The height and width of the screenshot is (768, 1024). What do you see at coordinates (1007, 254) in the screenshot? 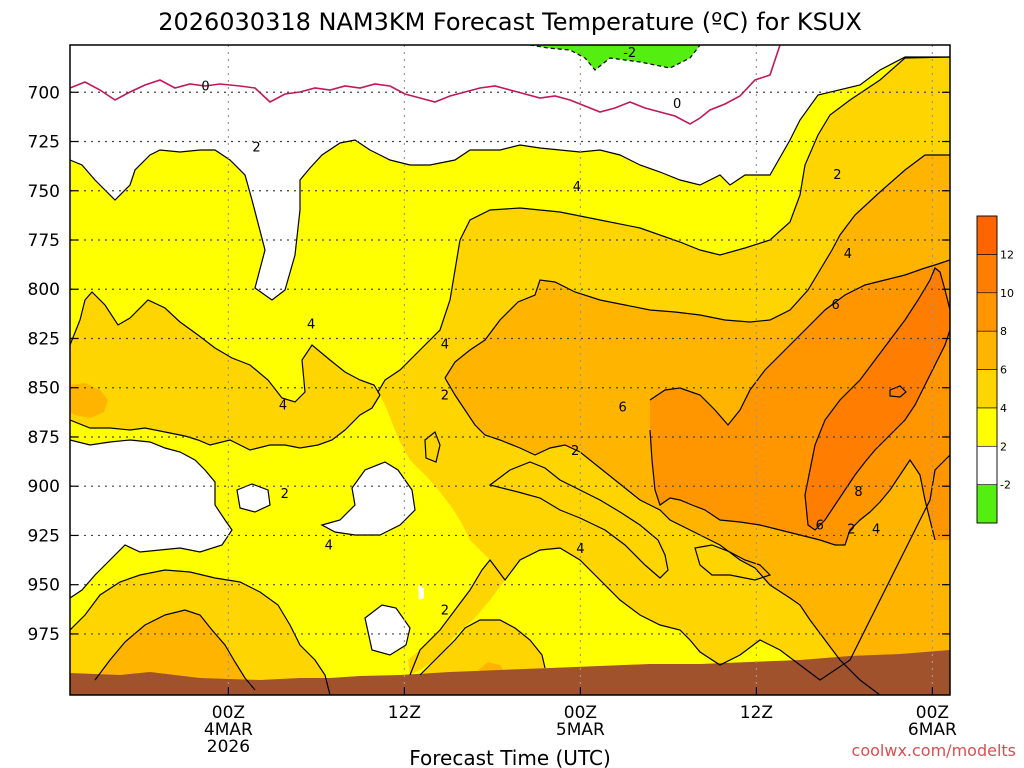
I see `colorbar-label: 12` at bounding box center [1007, 254].